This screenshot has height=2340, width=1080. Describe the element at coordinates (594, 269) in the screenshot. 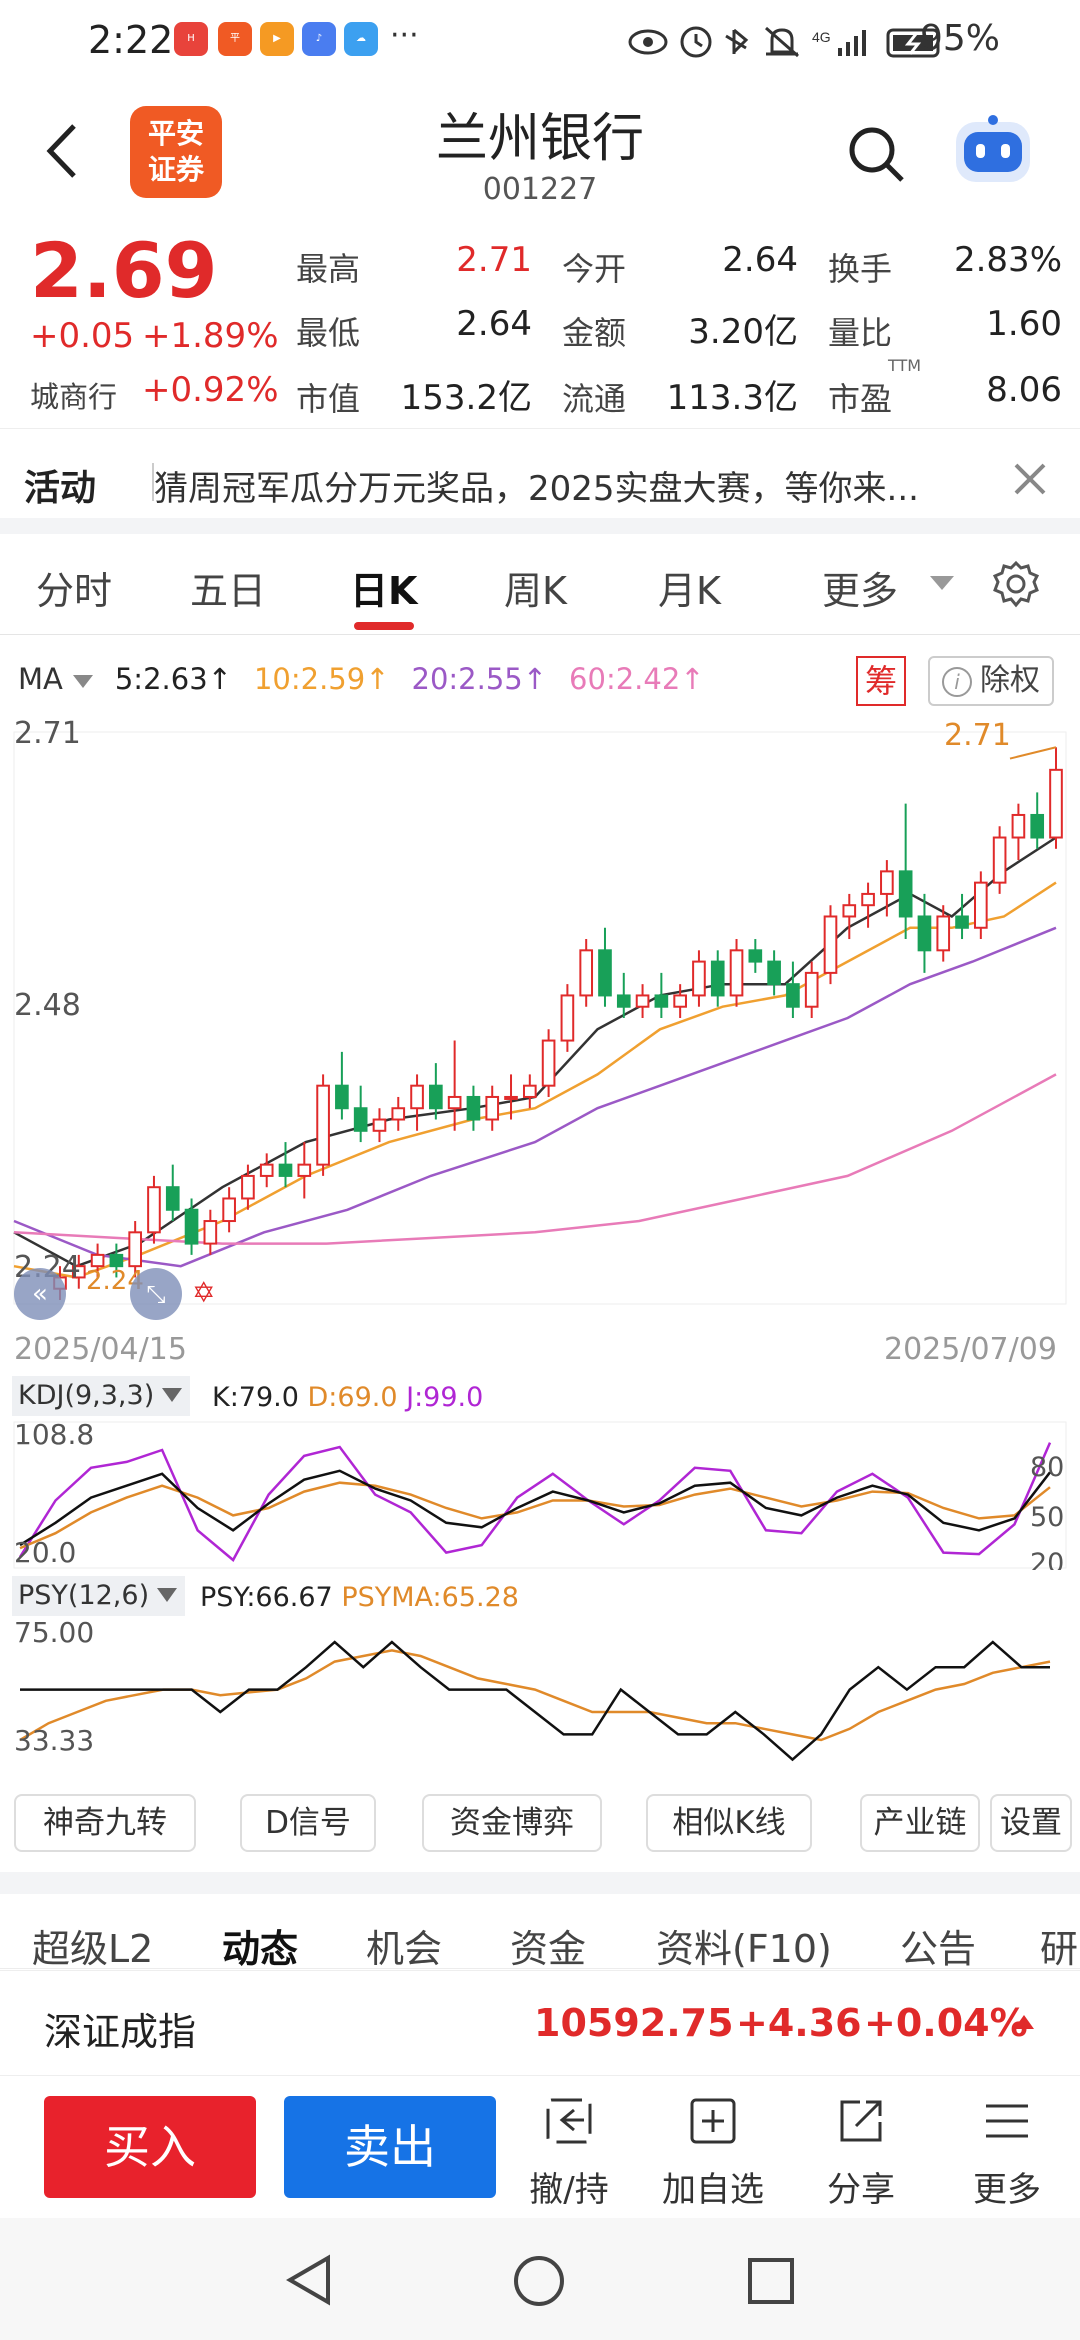

I see `quote-label: 今开` at that location.